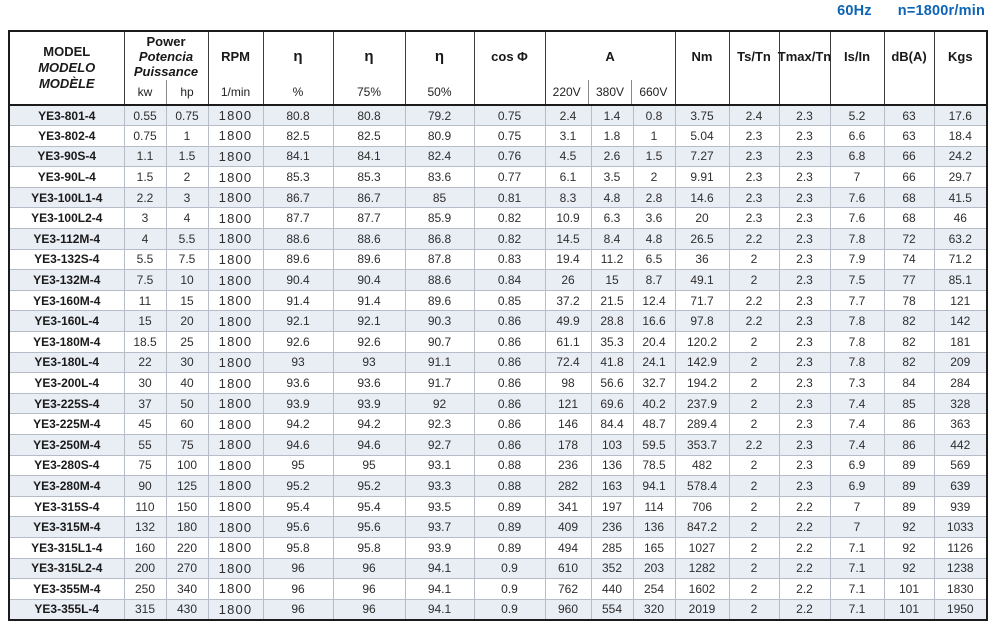  Describe the element at coordinates (66, 362) in the screenshot. I see `model-cell: YE3-180L-4` at that location.